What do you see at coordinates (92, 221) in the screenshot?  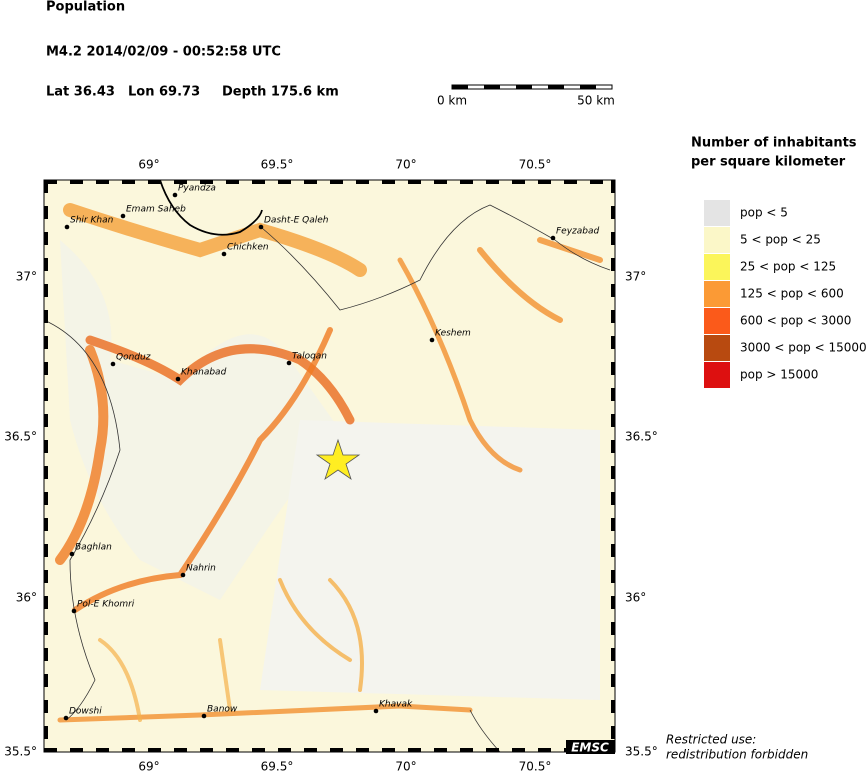 I see `city-label: Shir Khan` at bounding box center [92, 221].